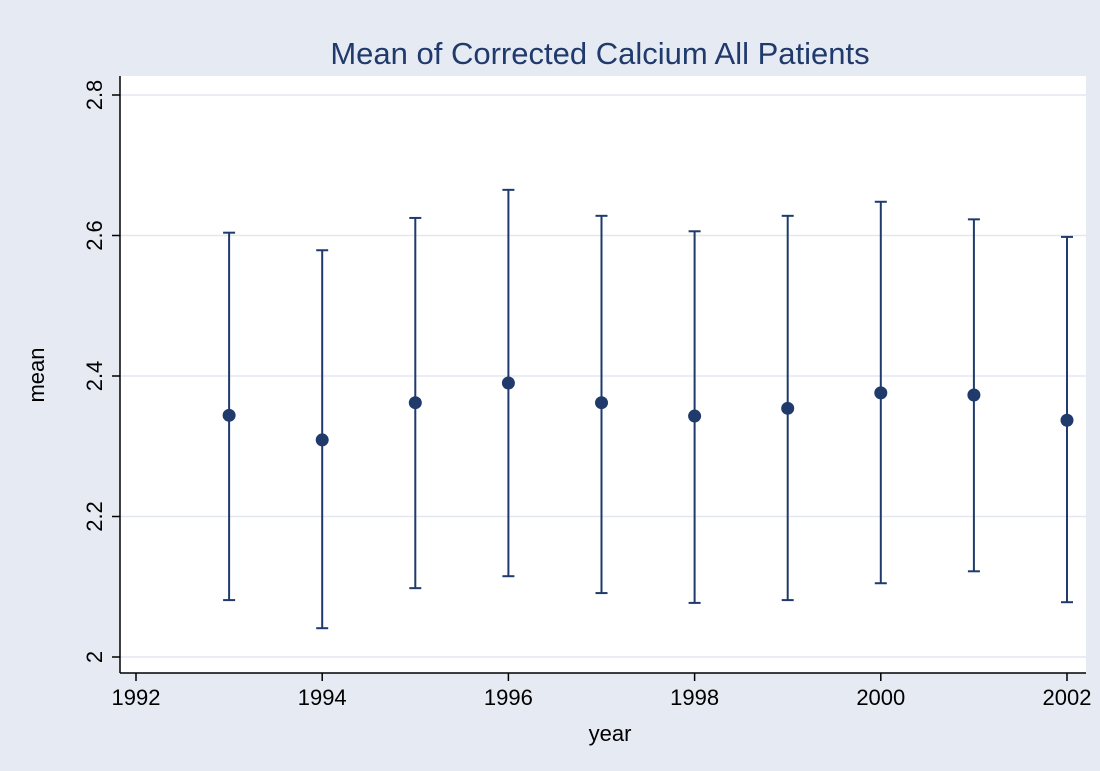  What do you see at coordinates (880, 697) in the screenshot?
I see `x-tick-label: 2000` at bounding box center [880, 697].